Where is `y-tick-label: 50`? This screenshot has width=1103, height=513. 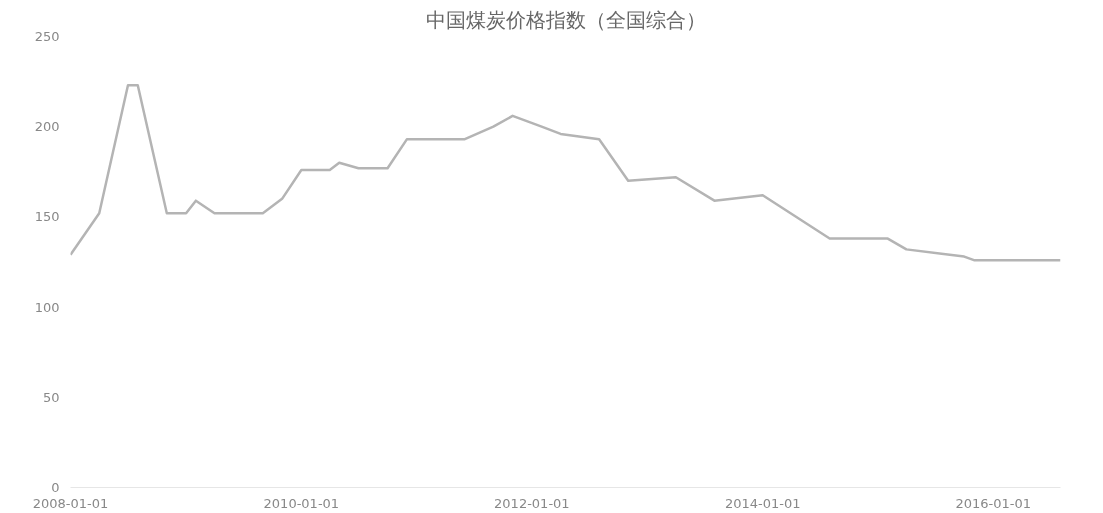 y-tick-label: 50 is located at coordinates (51, 397).